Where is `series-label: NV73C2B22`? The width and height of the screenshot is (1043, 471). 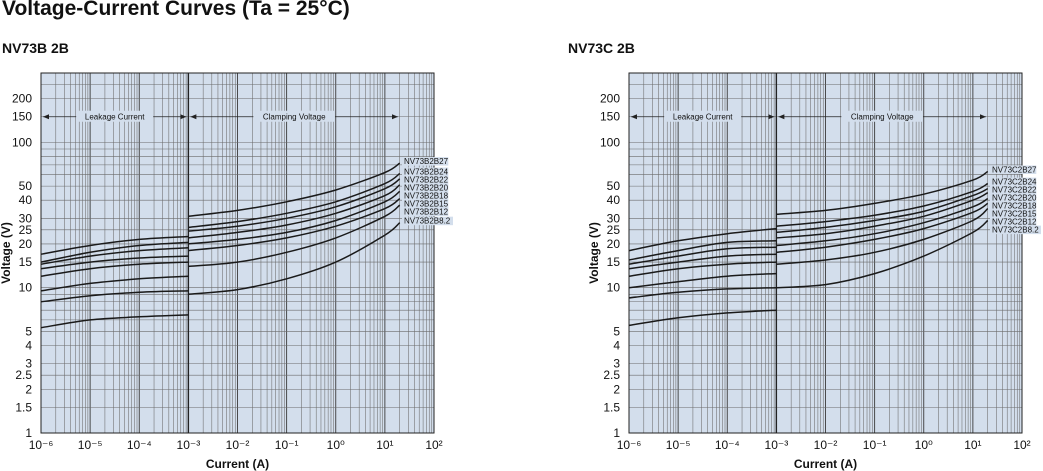
series-label: NV73C2B22 is located at coordinates (1014, 190).